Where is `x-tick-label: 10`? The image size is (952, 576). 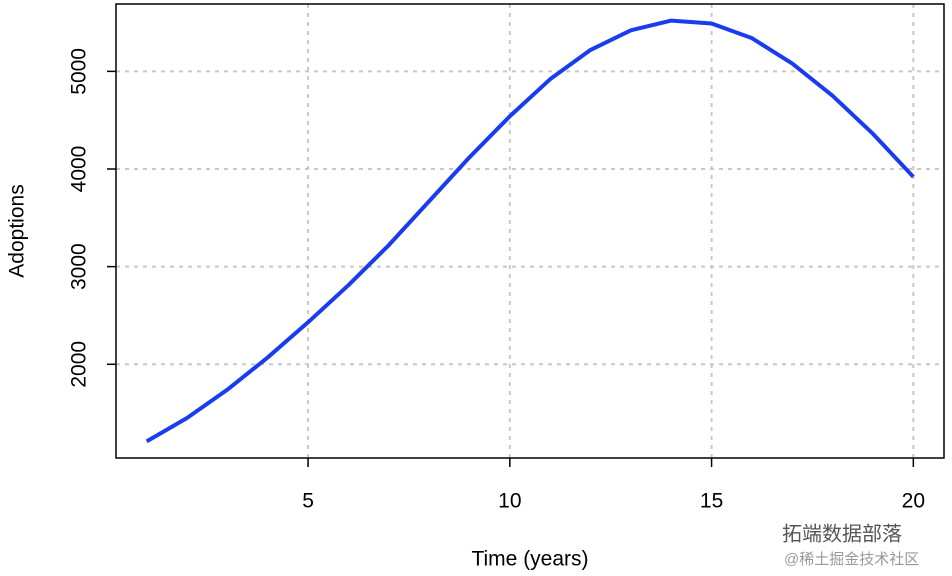
x-tick-label: 10 is located at coordinates (509, 501).